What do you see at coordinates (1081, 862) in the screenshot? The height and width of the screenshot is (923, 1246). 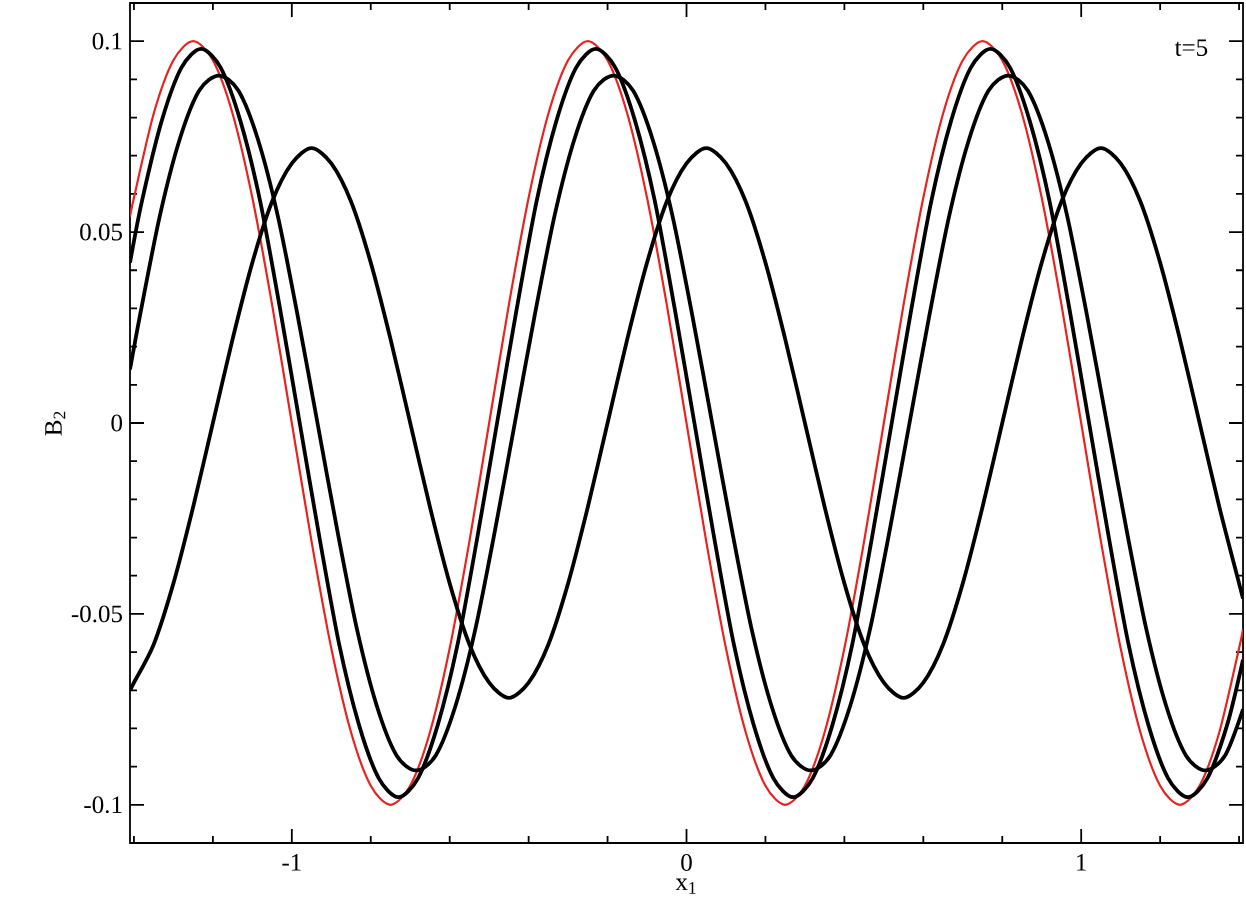 I see `x-tick-label: 1` at bounding box center [1081, 862].